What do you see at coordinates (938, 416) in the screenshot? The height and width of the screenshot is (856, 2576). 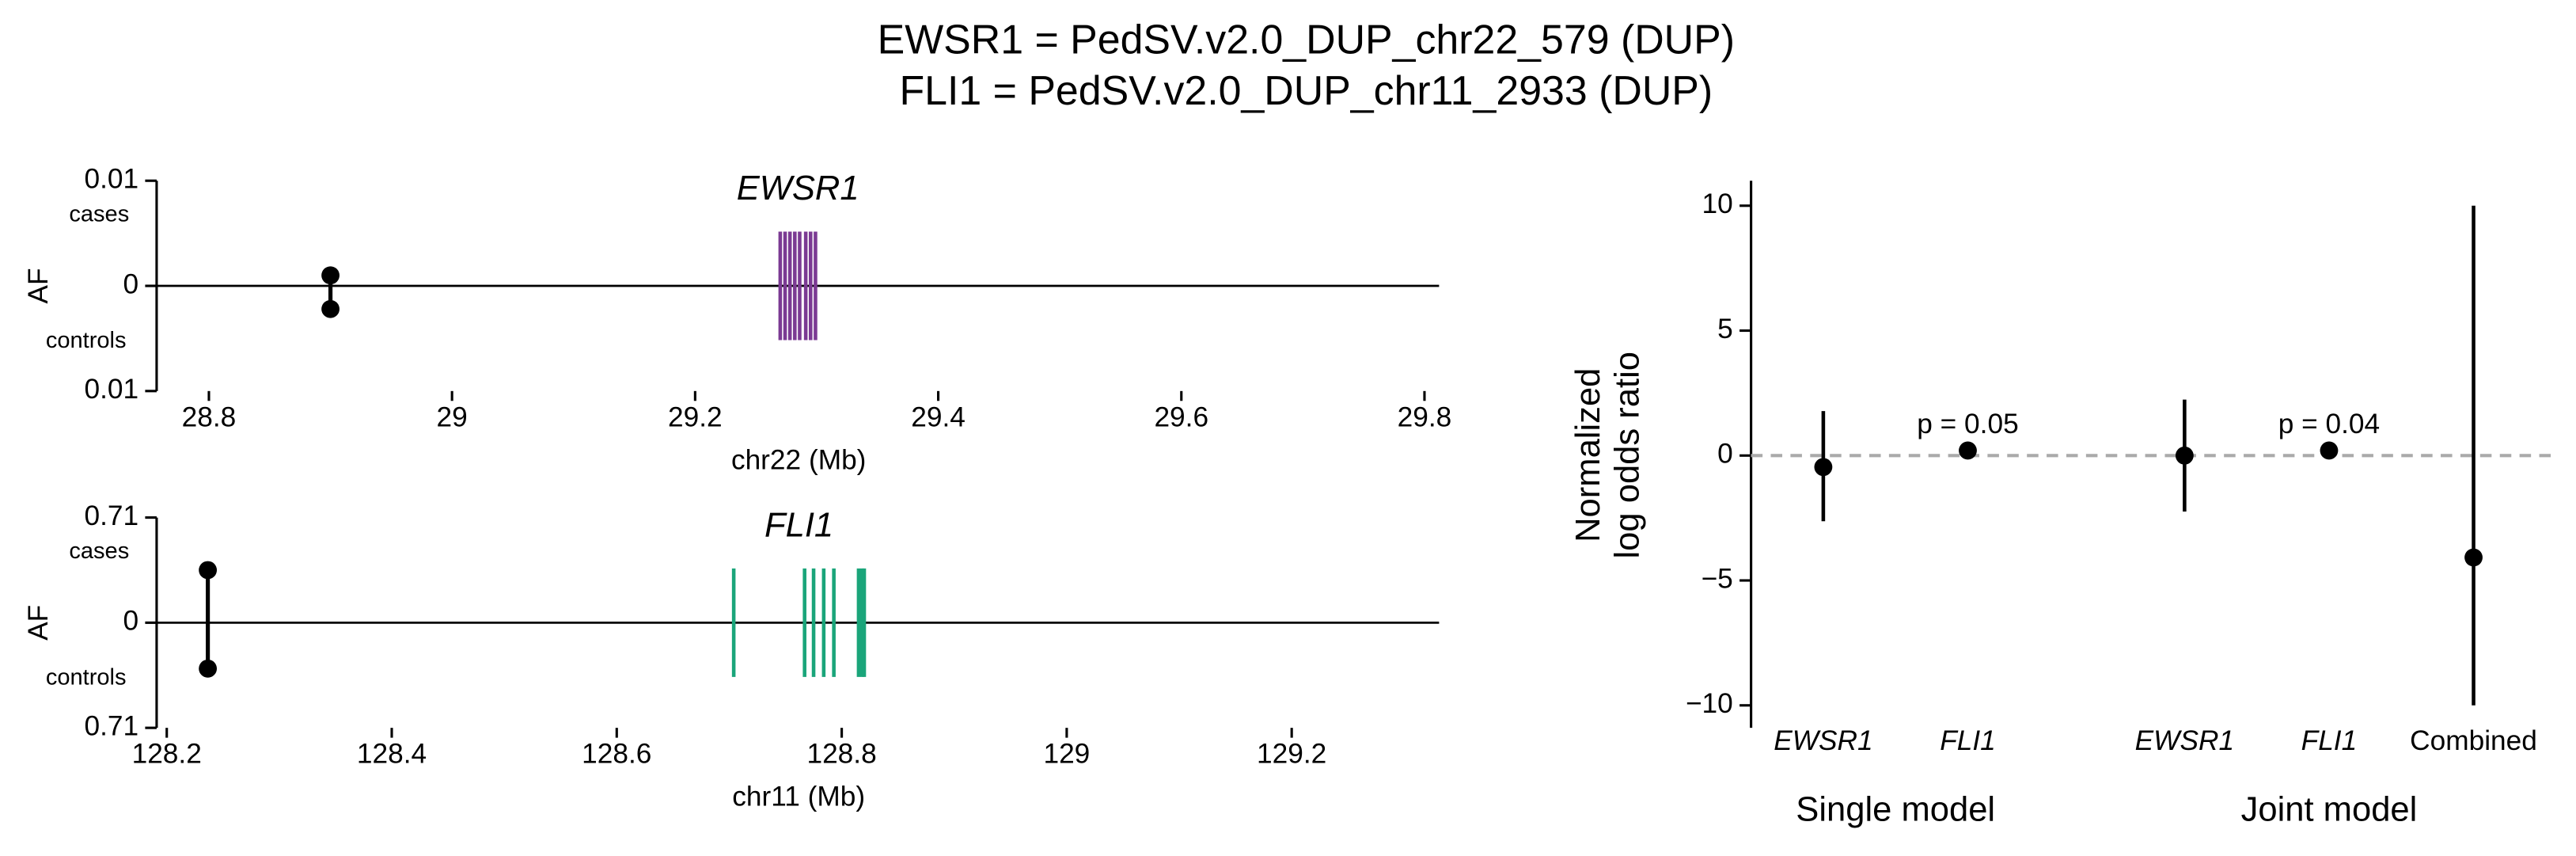 I see `x-tick-label: 29.4` at bounding box center [938, 416].